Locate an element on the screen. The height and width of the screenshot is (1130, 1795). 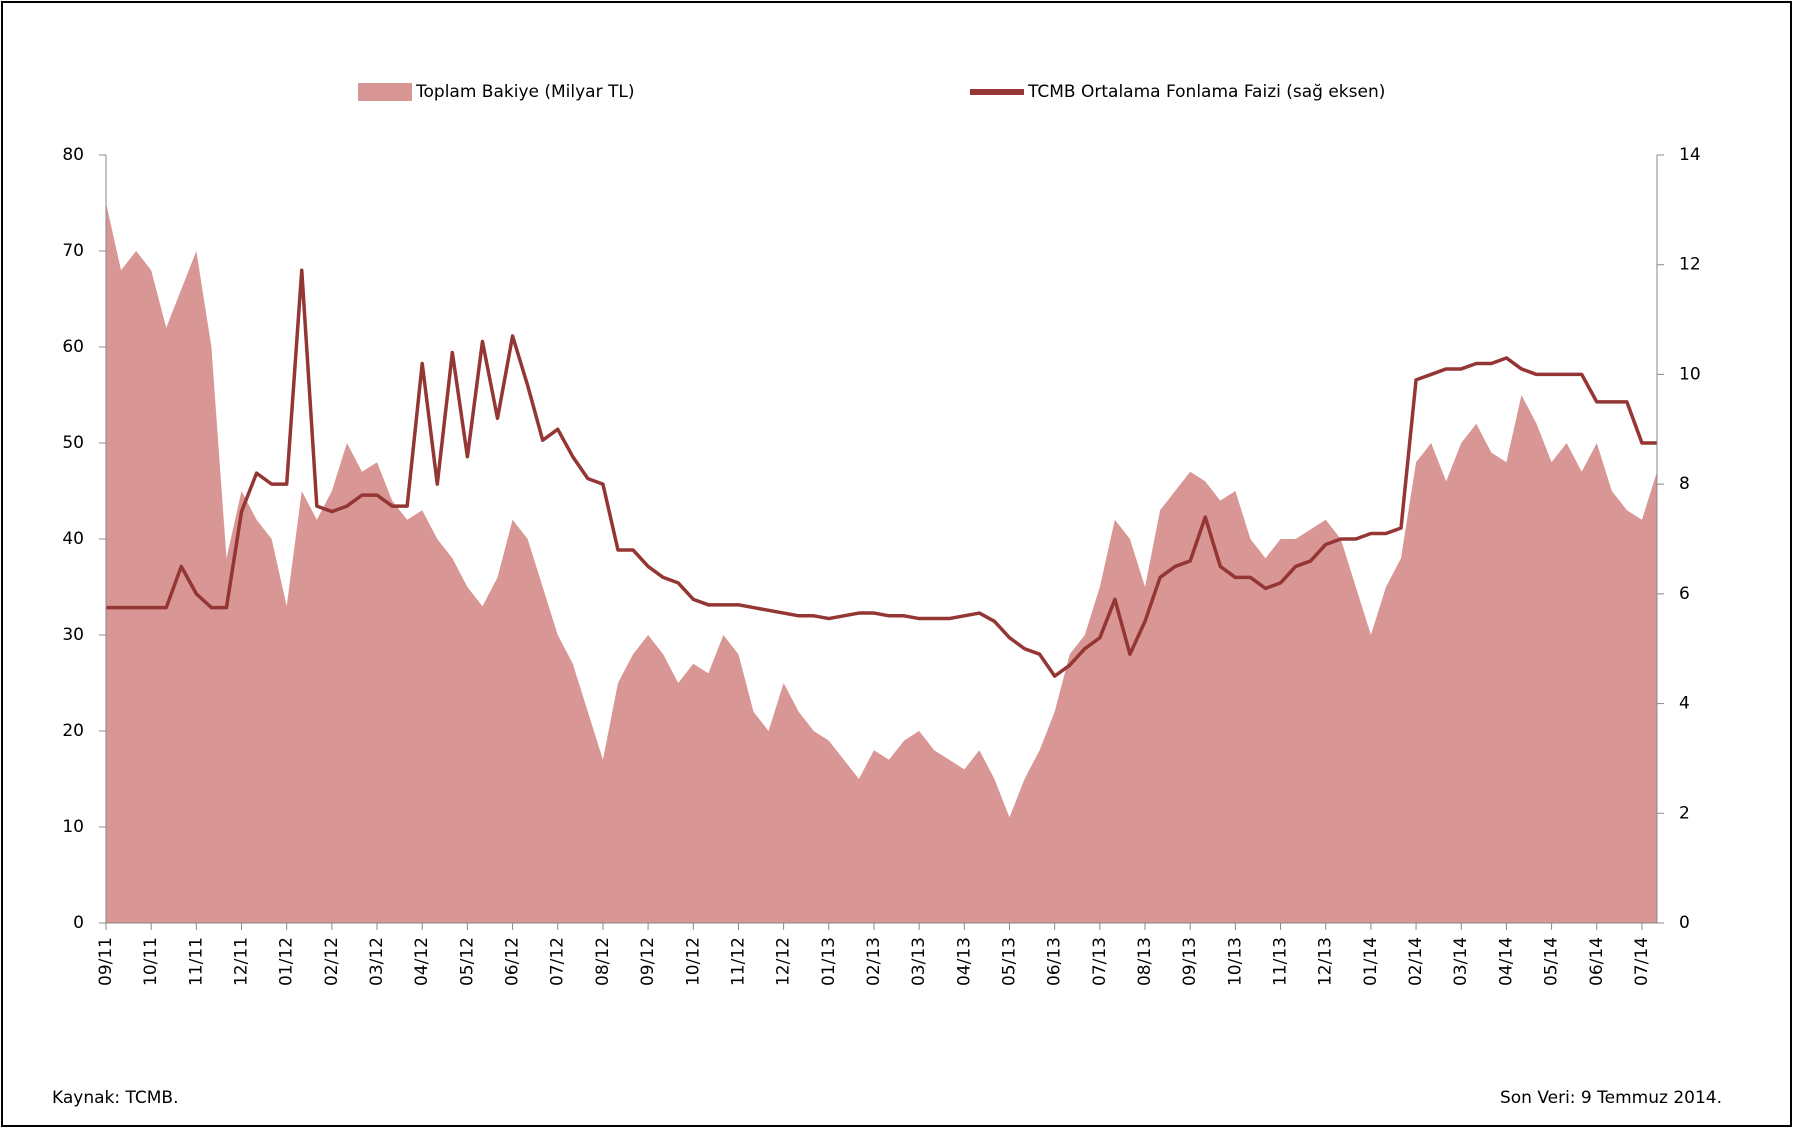
x-tick-label: 02/14 is located at coordinates (1416, 961).